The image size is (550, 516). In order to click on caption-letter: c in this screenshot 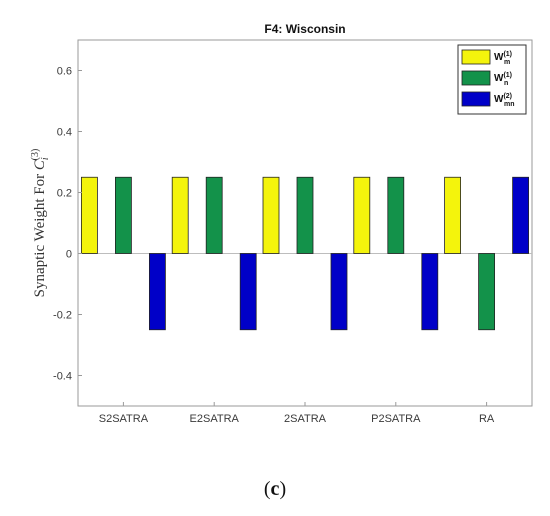, I will do `click(275, 489)`.